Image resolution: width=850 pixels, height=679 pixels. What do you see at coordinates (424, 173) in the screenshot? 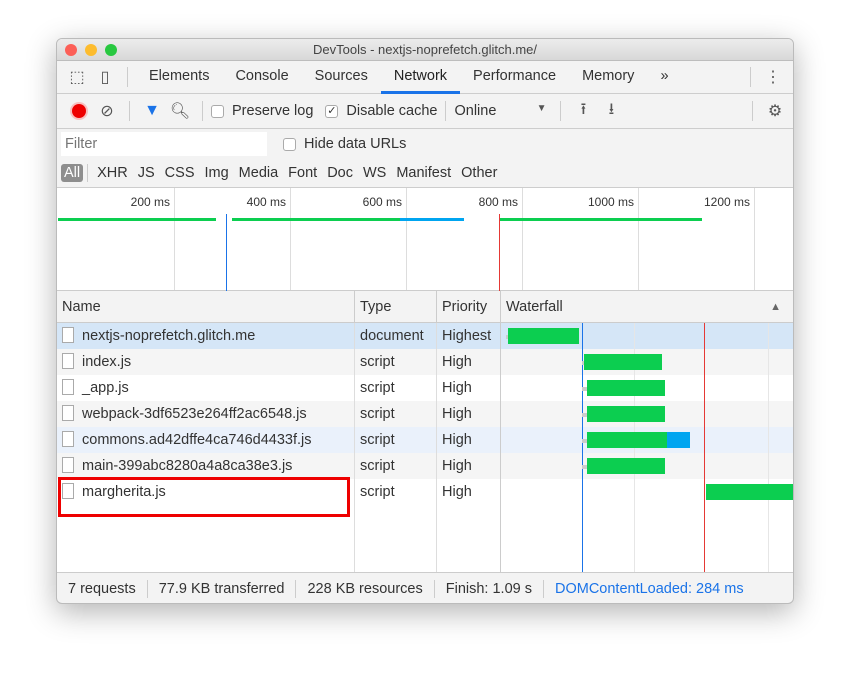
I see `type-filter-manifest: Manifest` at bounding box center [424, 173].